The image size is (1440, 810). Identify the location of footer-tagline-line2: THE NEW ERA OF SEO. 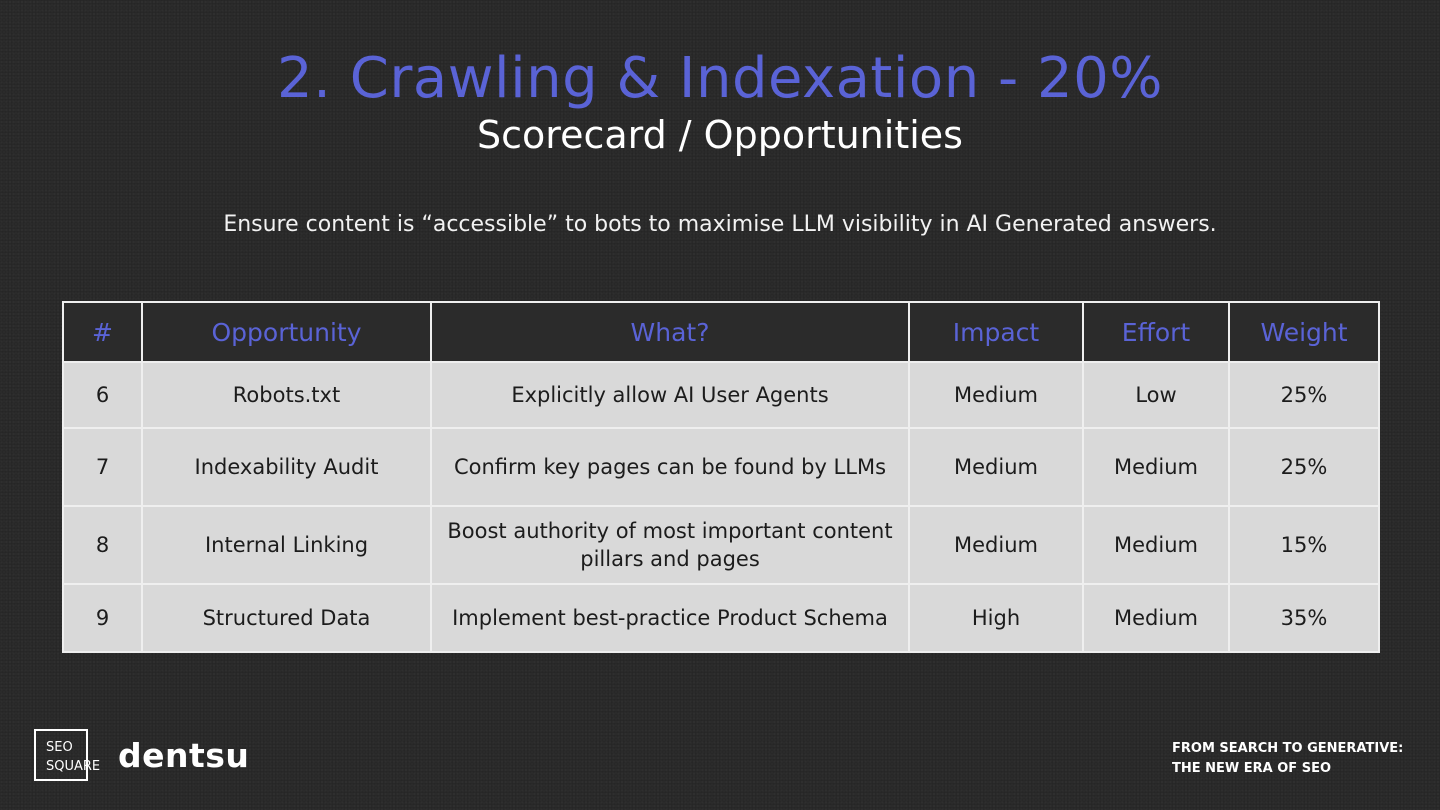
(1252, 768).